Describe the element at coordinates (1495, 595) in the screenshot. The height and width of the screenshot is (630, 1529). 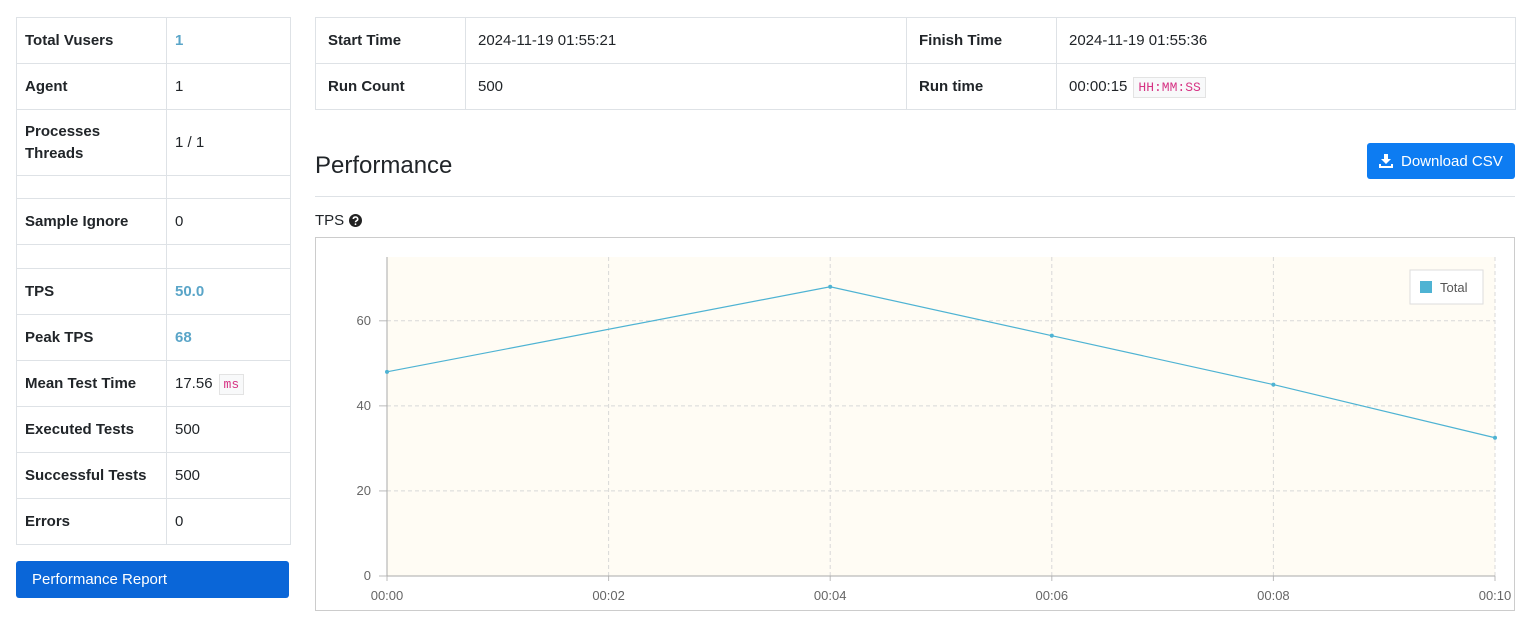
I see `x-tick-label: 00:10` at that location.